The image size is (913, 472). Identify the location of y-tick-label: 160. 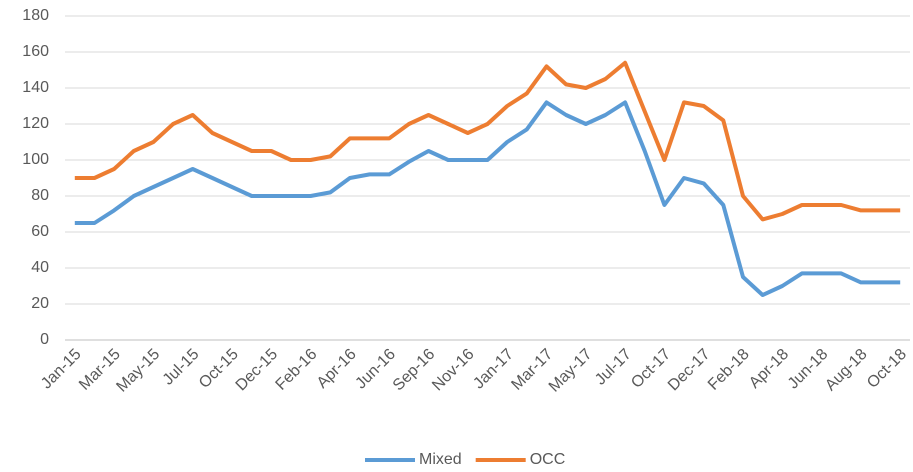
(35, 51).